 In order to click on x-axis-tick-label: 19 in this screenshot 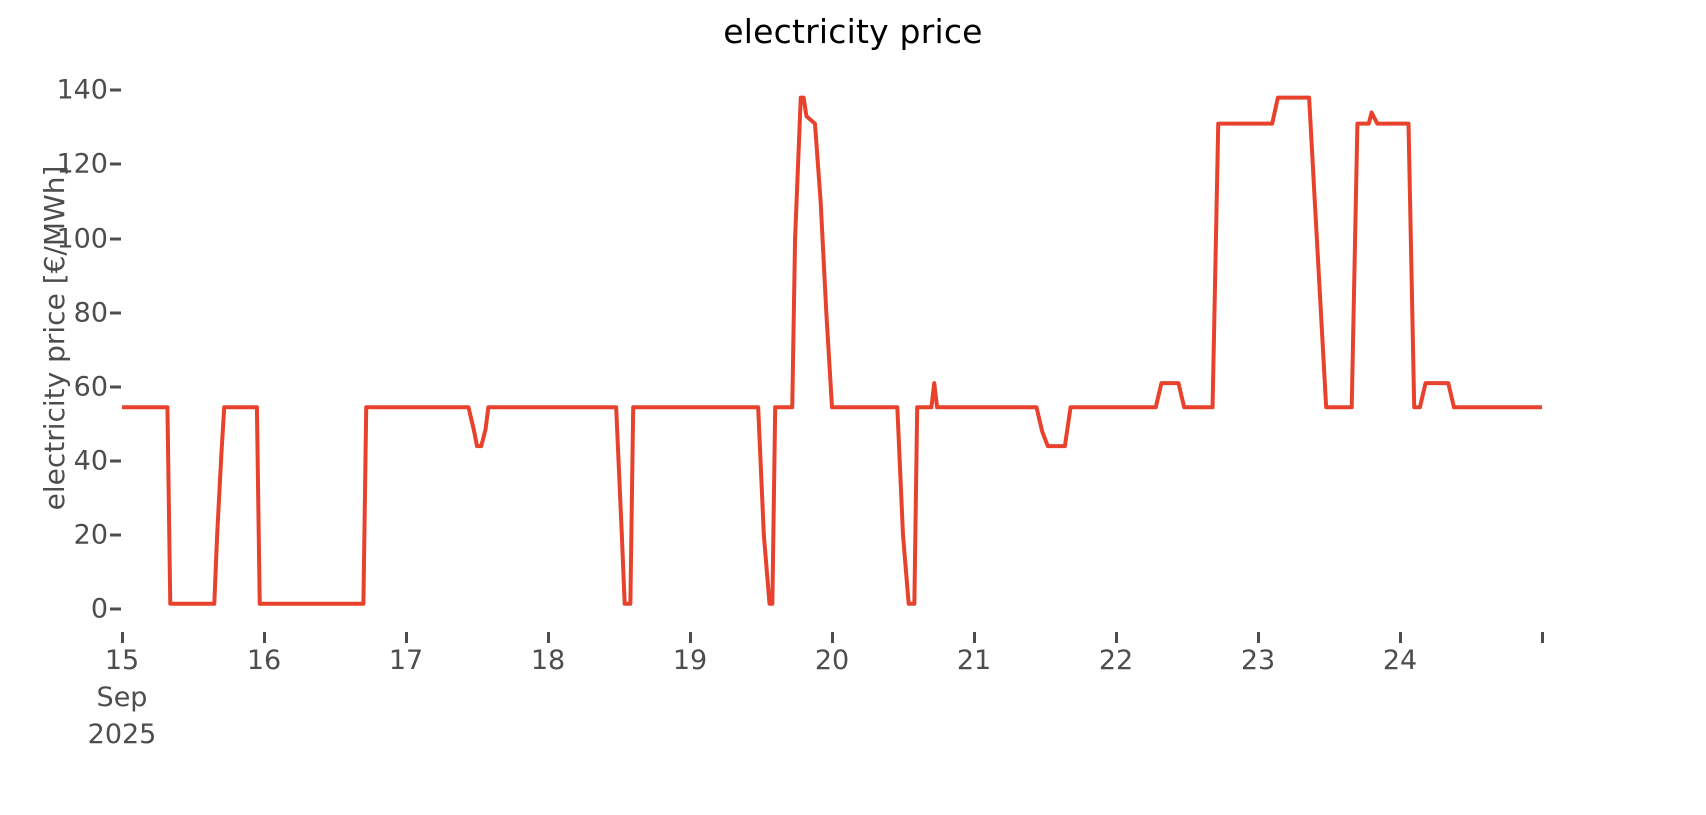, I will do `click(690, 660)`.